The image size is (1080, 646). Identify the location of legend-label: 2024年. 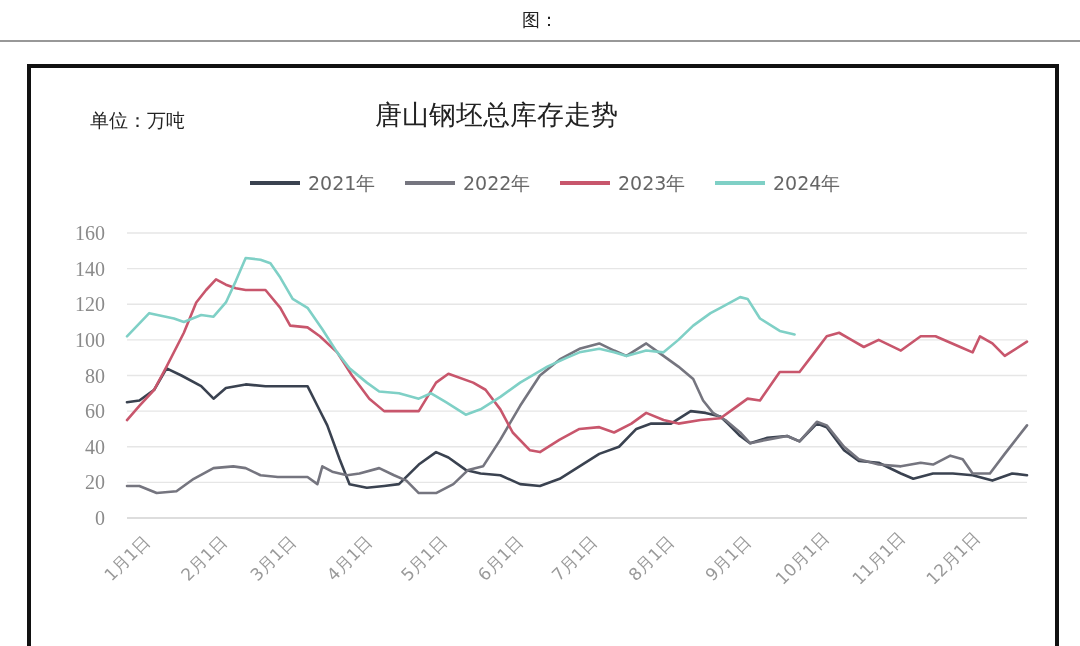
(807, 182).